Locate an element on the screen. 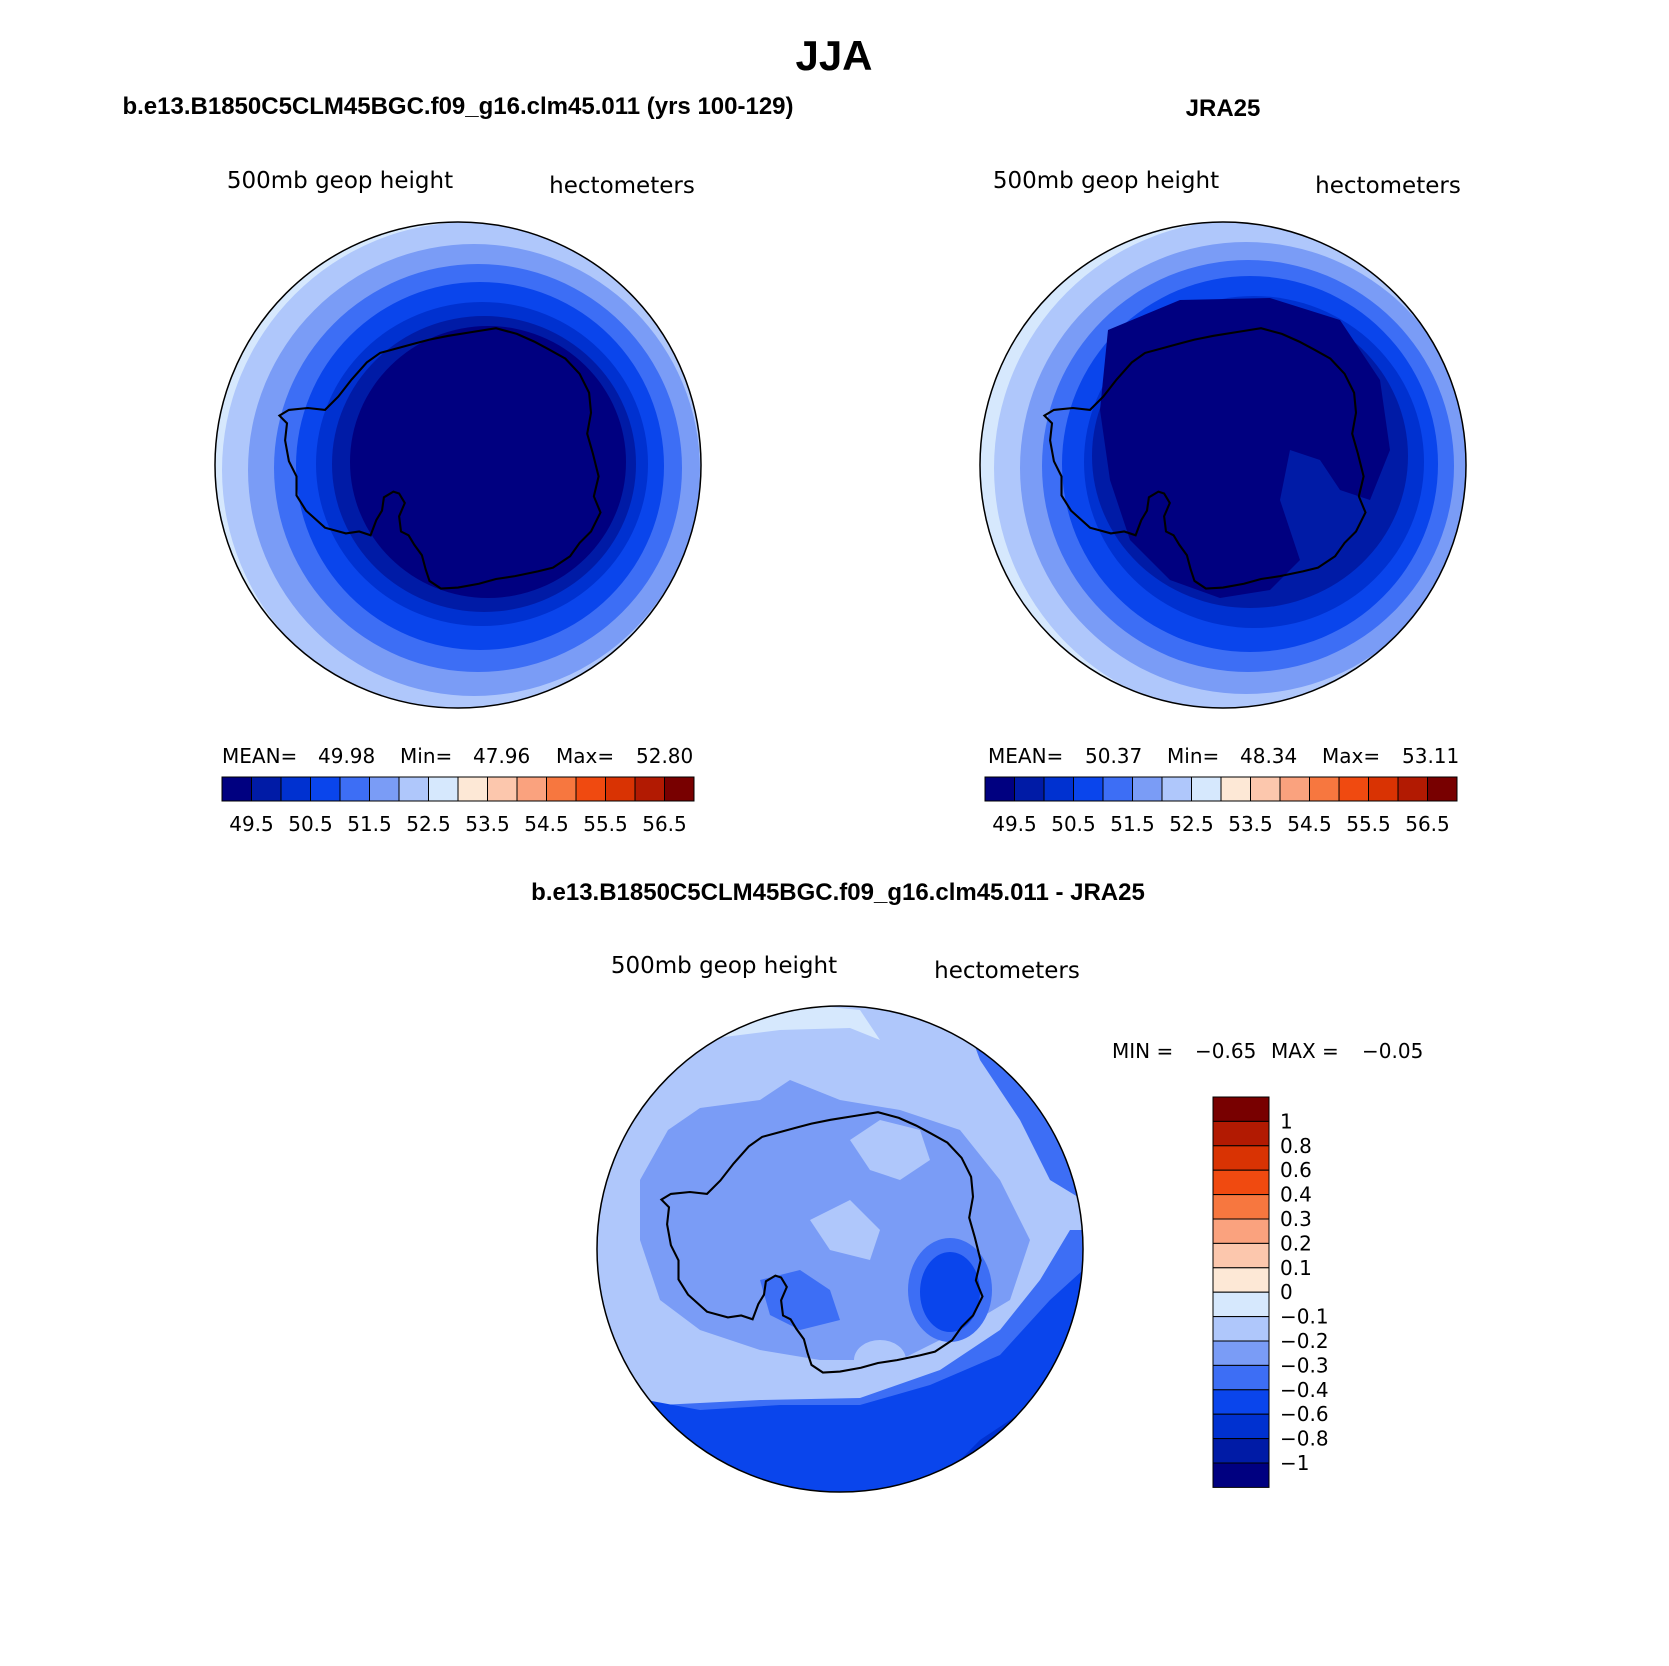  colorbar-tick-label: 0.6 is located at coordinates (1296, 1170).